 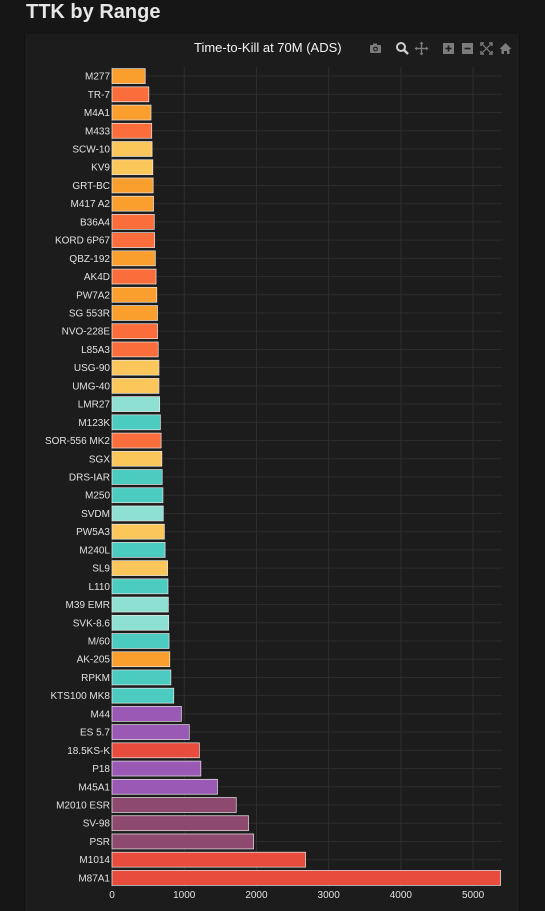 What do you see at coordinates (89, 259) in the screenshot?
I see `y-tick-label: QBZ-192` at bounding box center [89, 259].